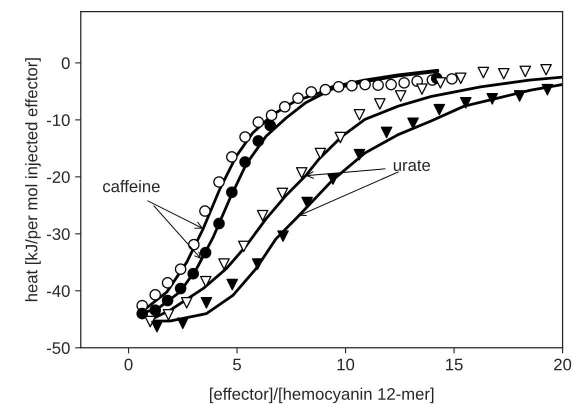 This screenshot has width=577, height=415. Describe the element at coordinates (322, 396) in the screenshot. I see `x-axis-title: [effector]/[hemocyanin 12-mer]` at that location.